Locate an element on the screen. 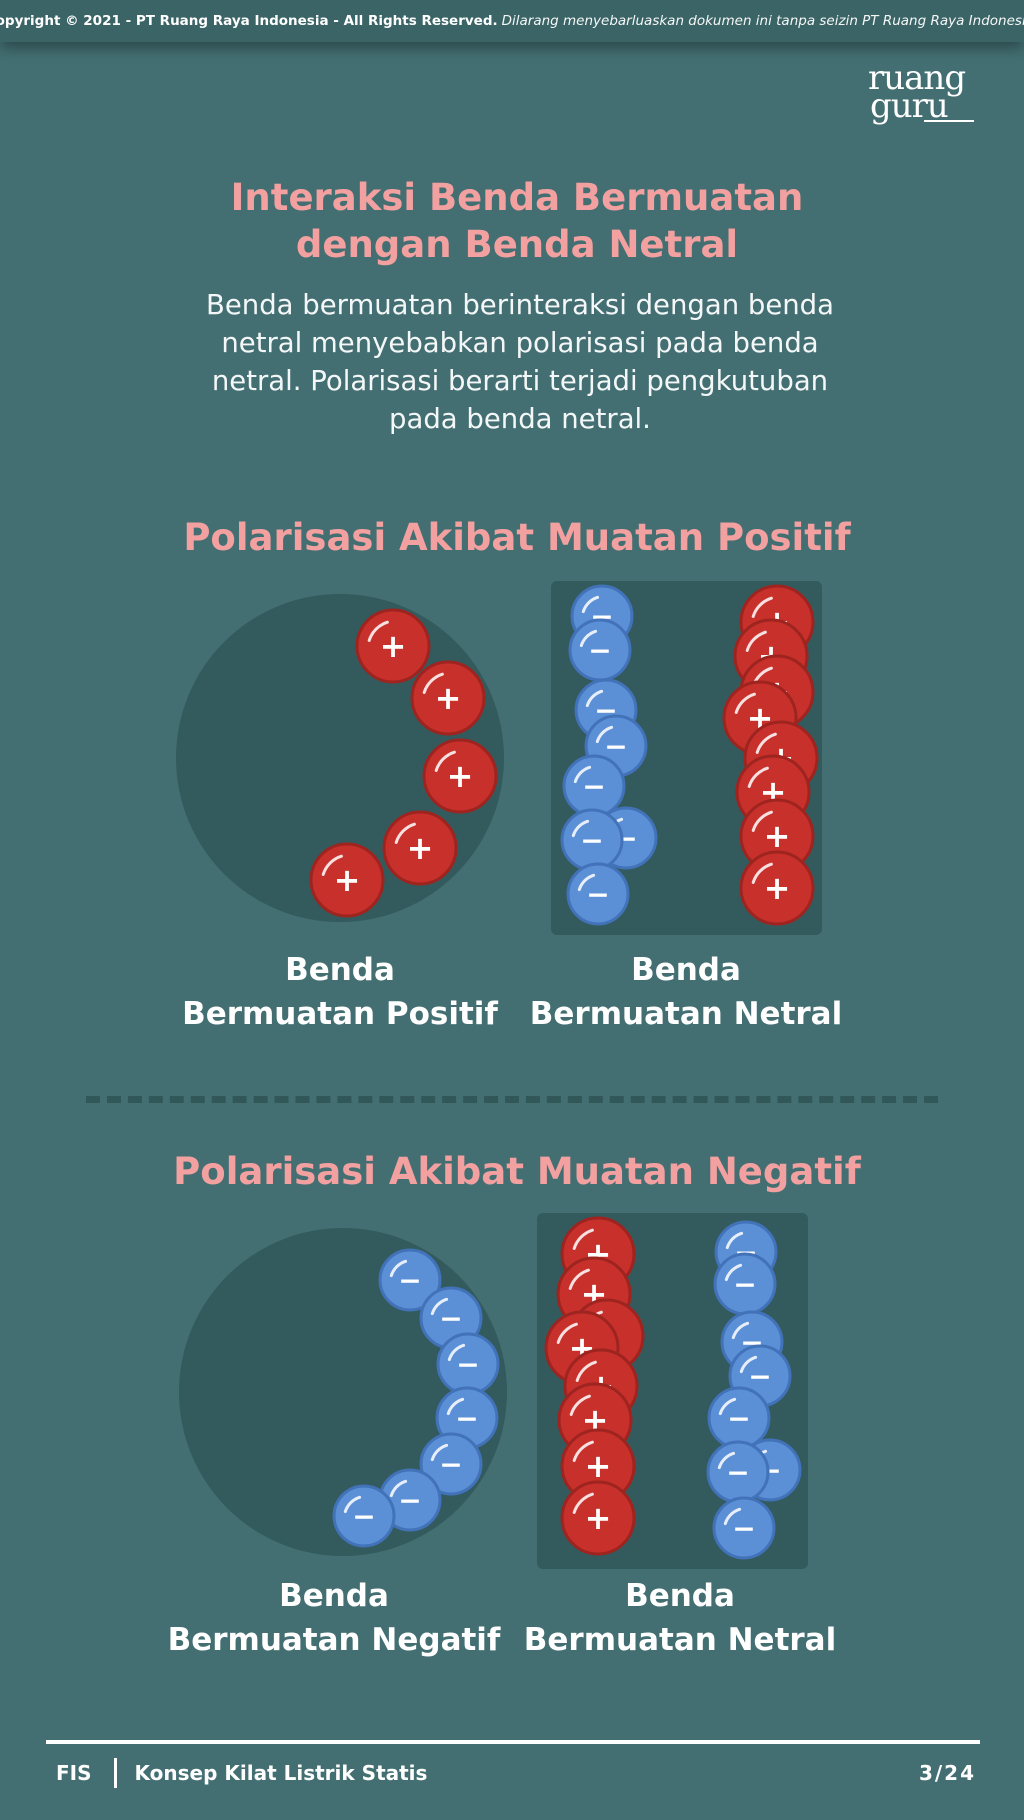 This screenshot has width=1024, height=1820. section-title-negative: Polarisasi Akibat Muatan Negatif is located at coordinates (517, 1171).